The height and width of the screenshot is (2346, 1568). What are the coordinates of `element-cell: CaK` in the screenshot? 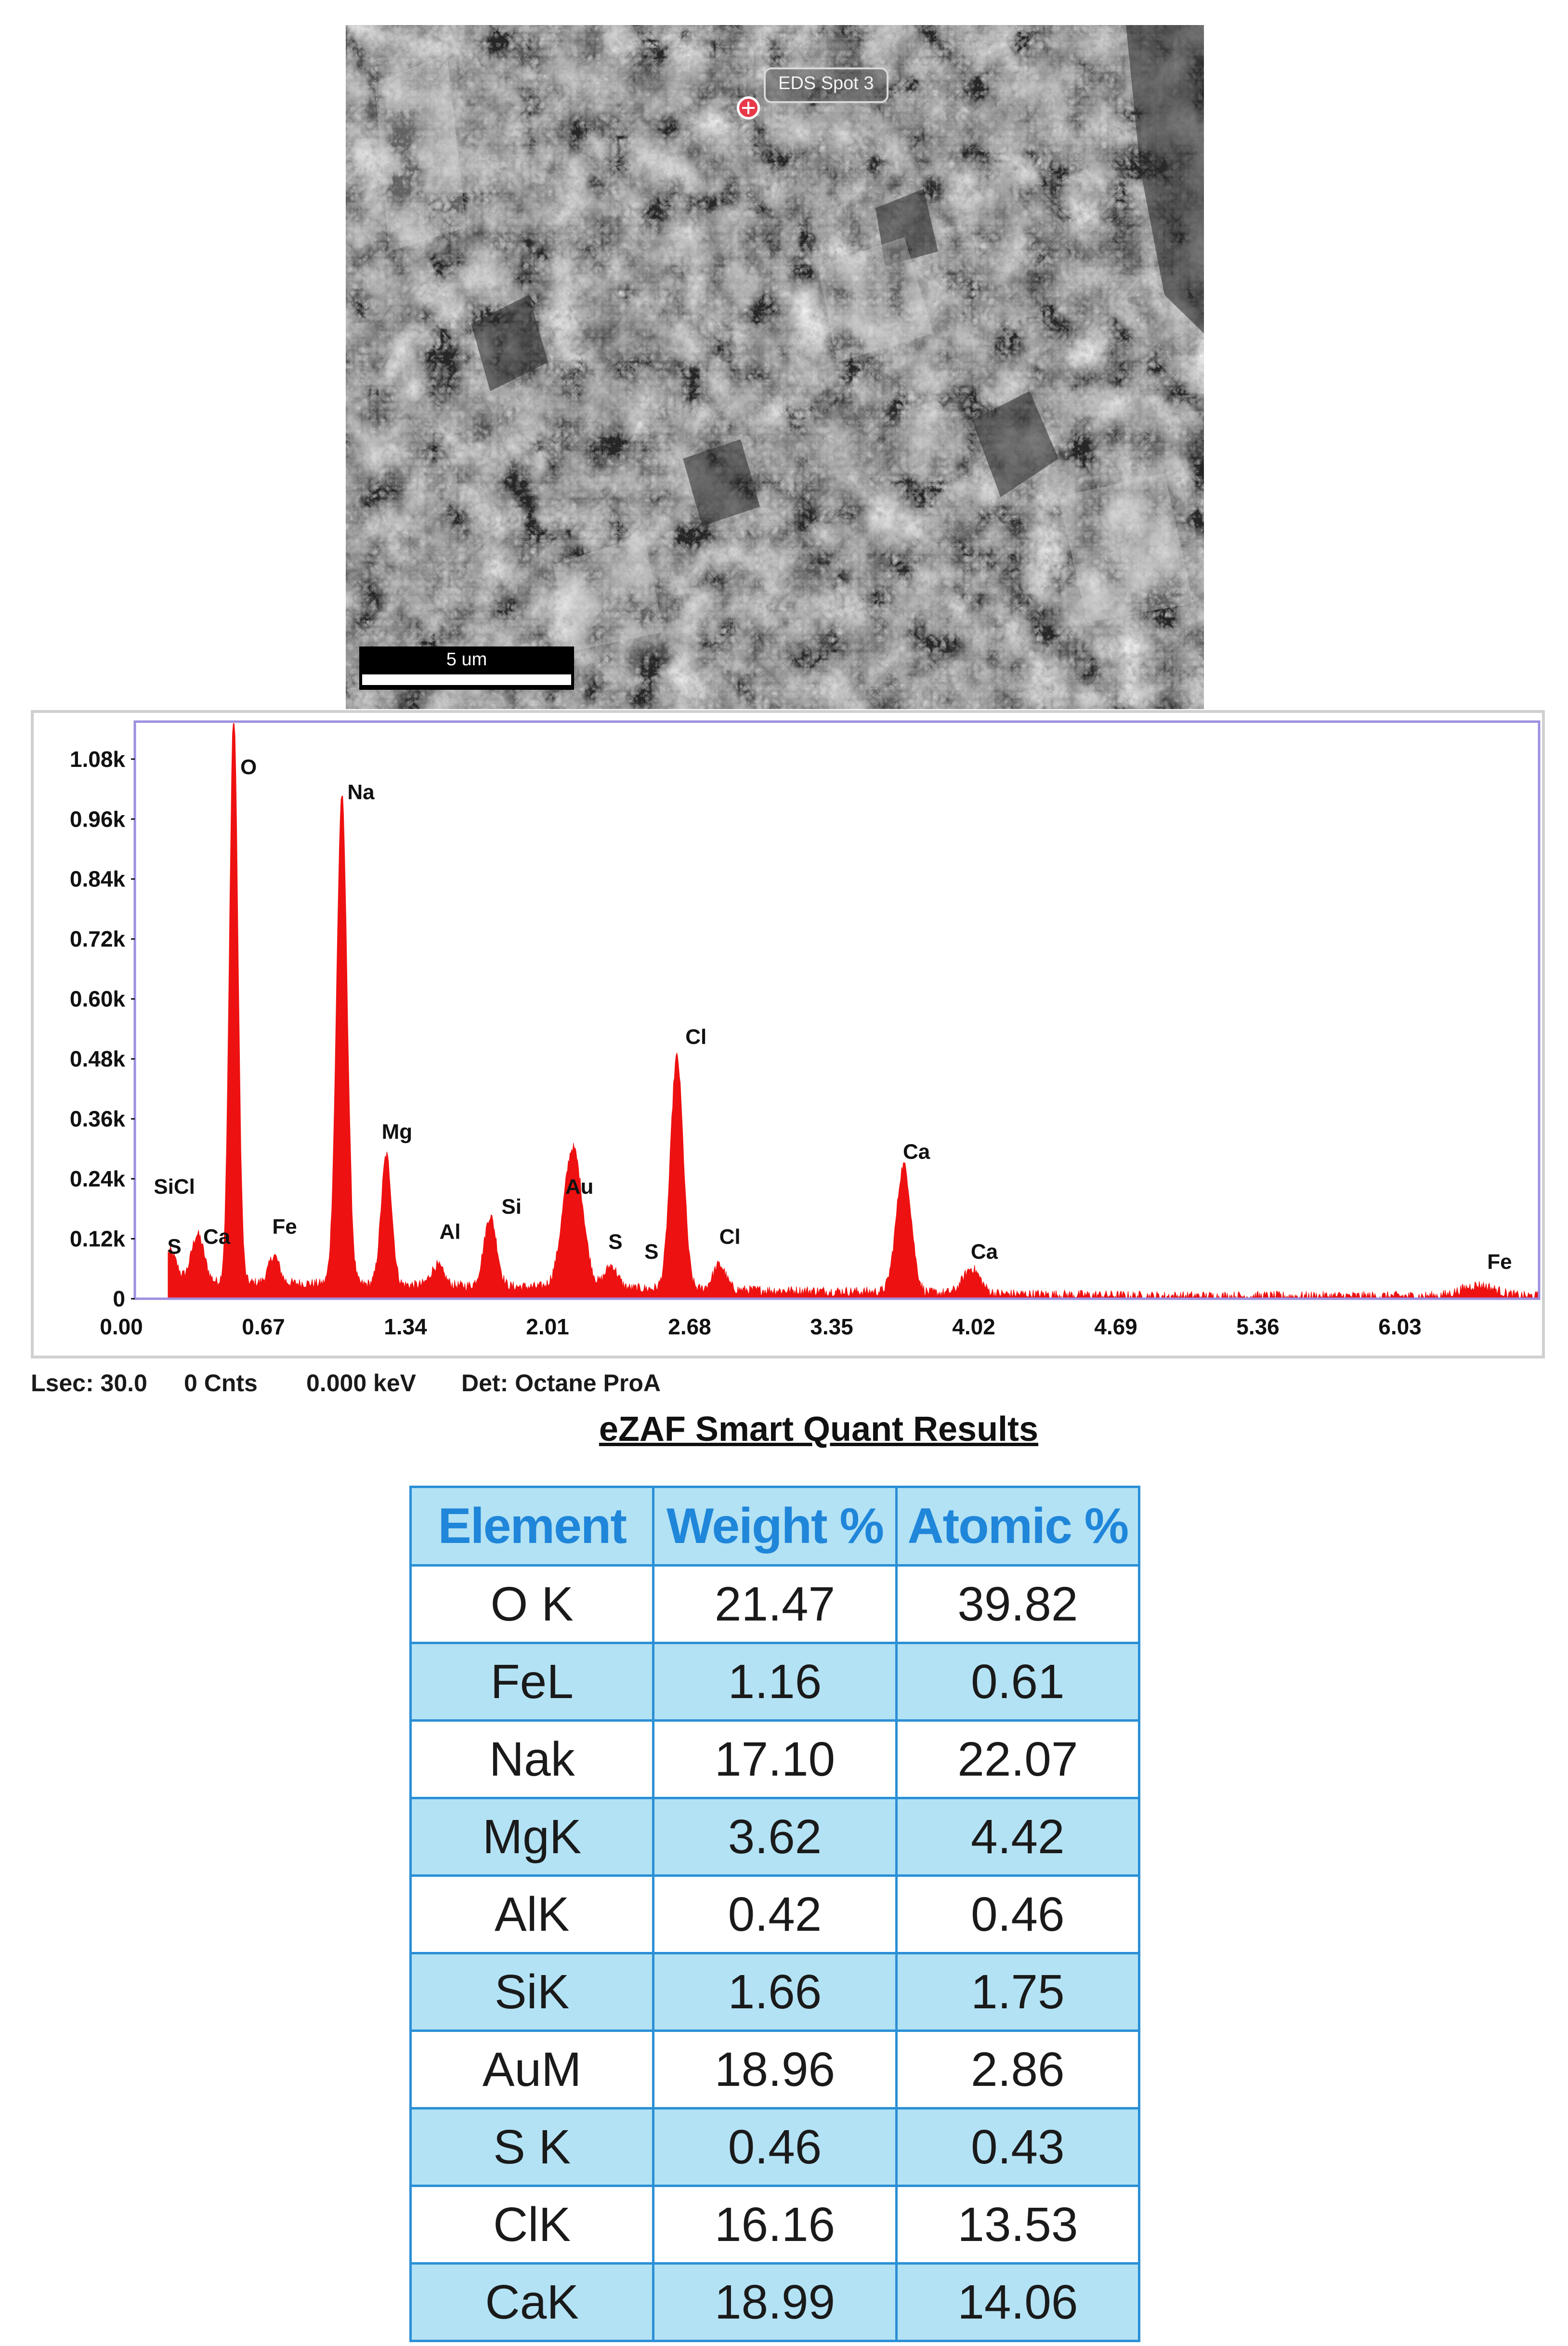 It's located at (532, 2302).